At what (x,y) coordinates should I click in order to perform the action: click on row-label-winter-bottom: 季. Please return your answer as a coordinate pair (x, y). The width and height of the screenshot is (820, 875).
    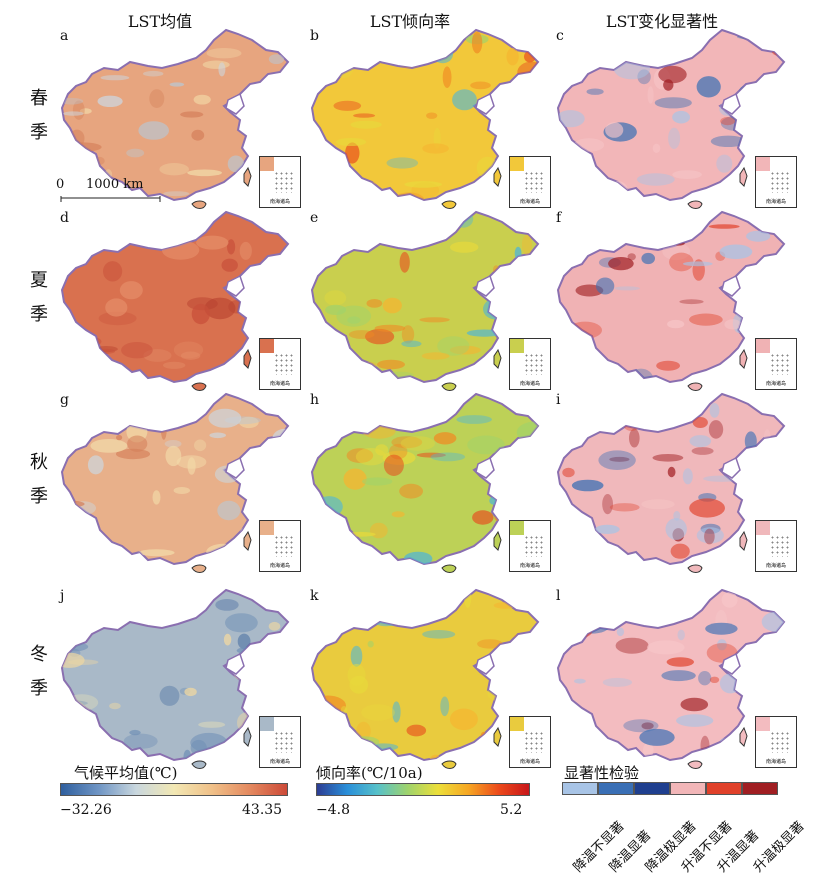
    Looking at the image, I should click on (39, 688).